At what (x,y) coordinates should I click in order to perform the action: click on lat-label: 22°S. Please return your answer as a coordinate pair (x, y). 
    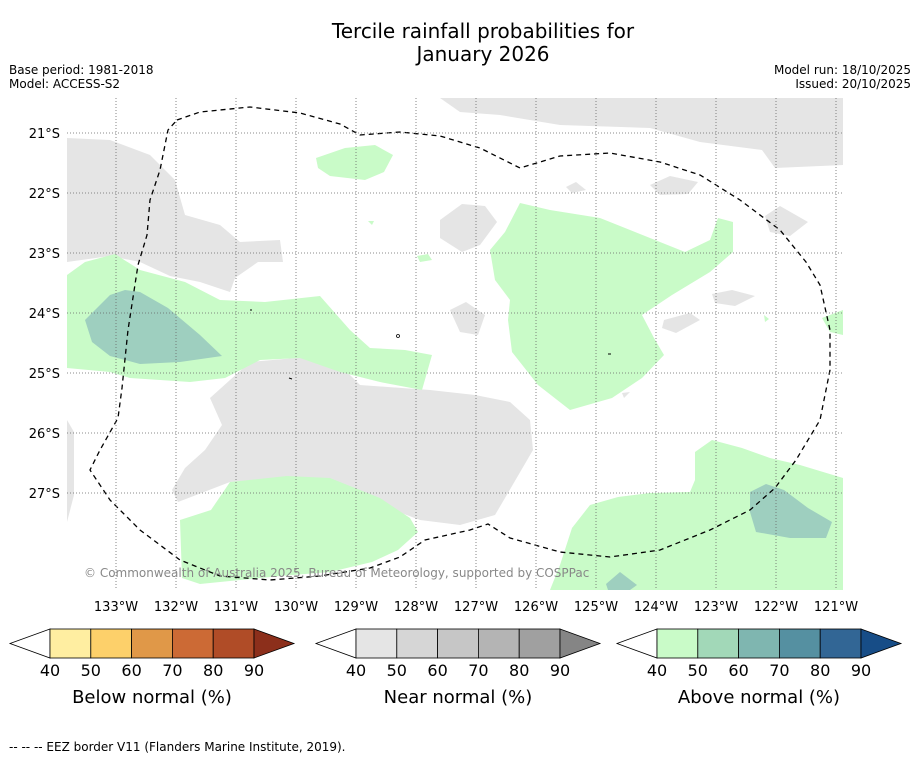
    Looking at the image, I should click on (44, 194).